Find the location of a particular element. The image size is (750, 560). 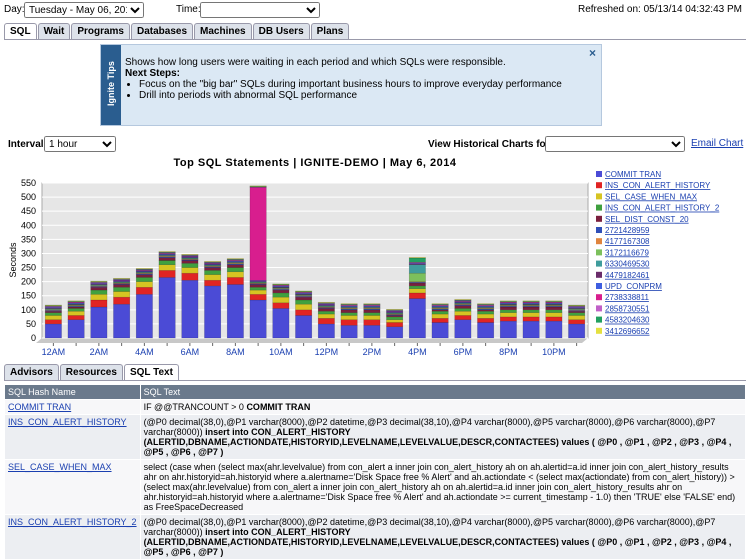

legend-label: UPD_CONPRM is located at coordinates (633, 286).